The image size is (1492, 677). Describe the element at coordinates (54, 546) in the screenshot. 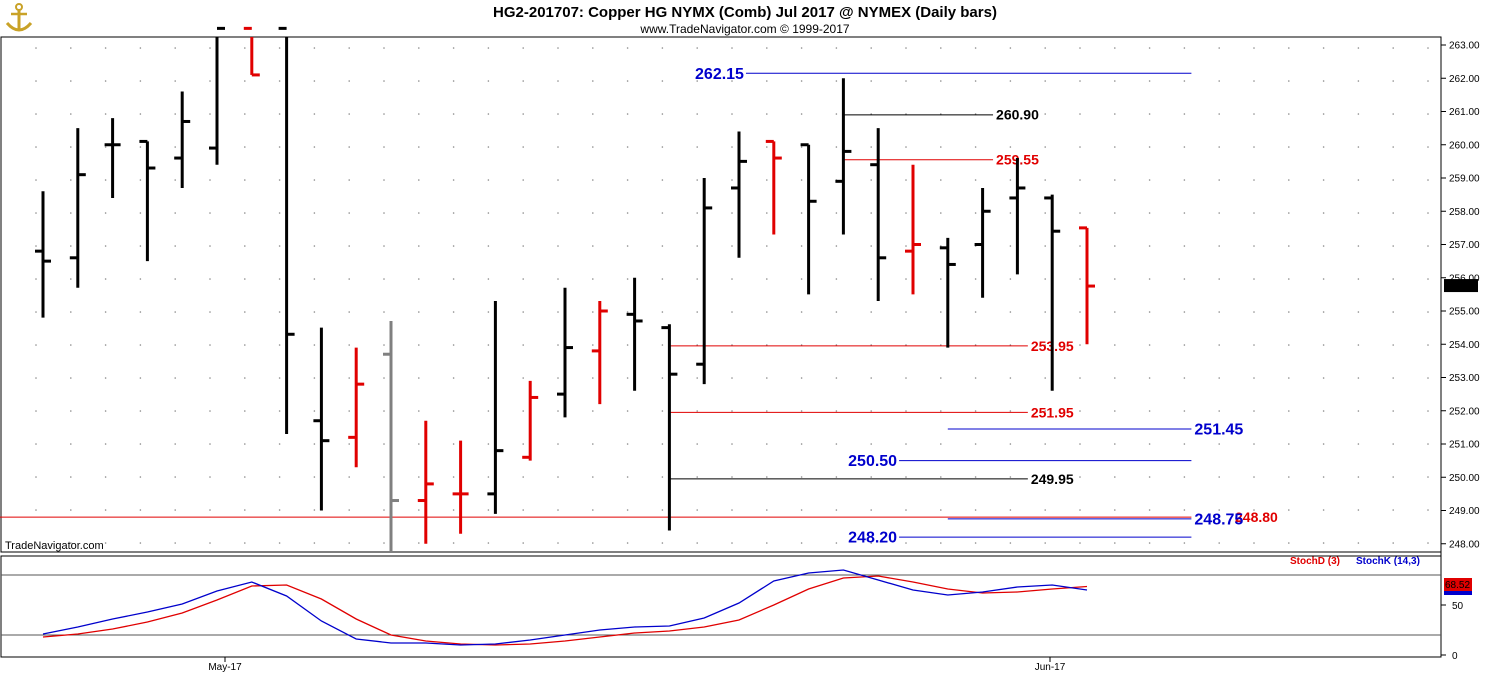

I see `watermark-text: TradeNavigator.com` at that location.